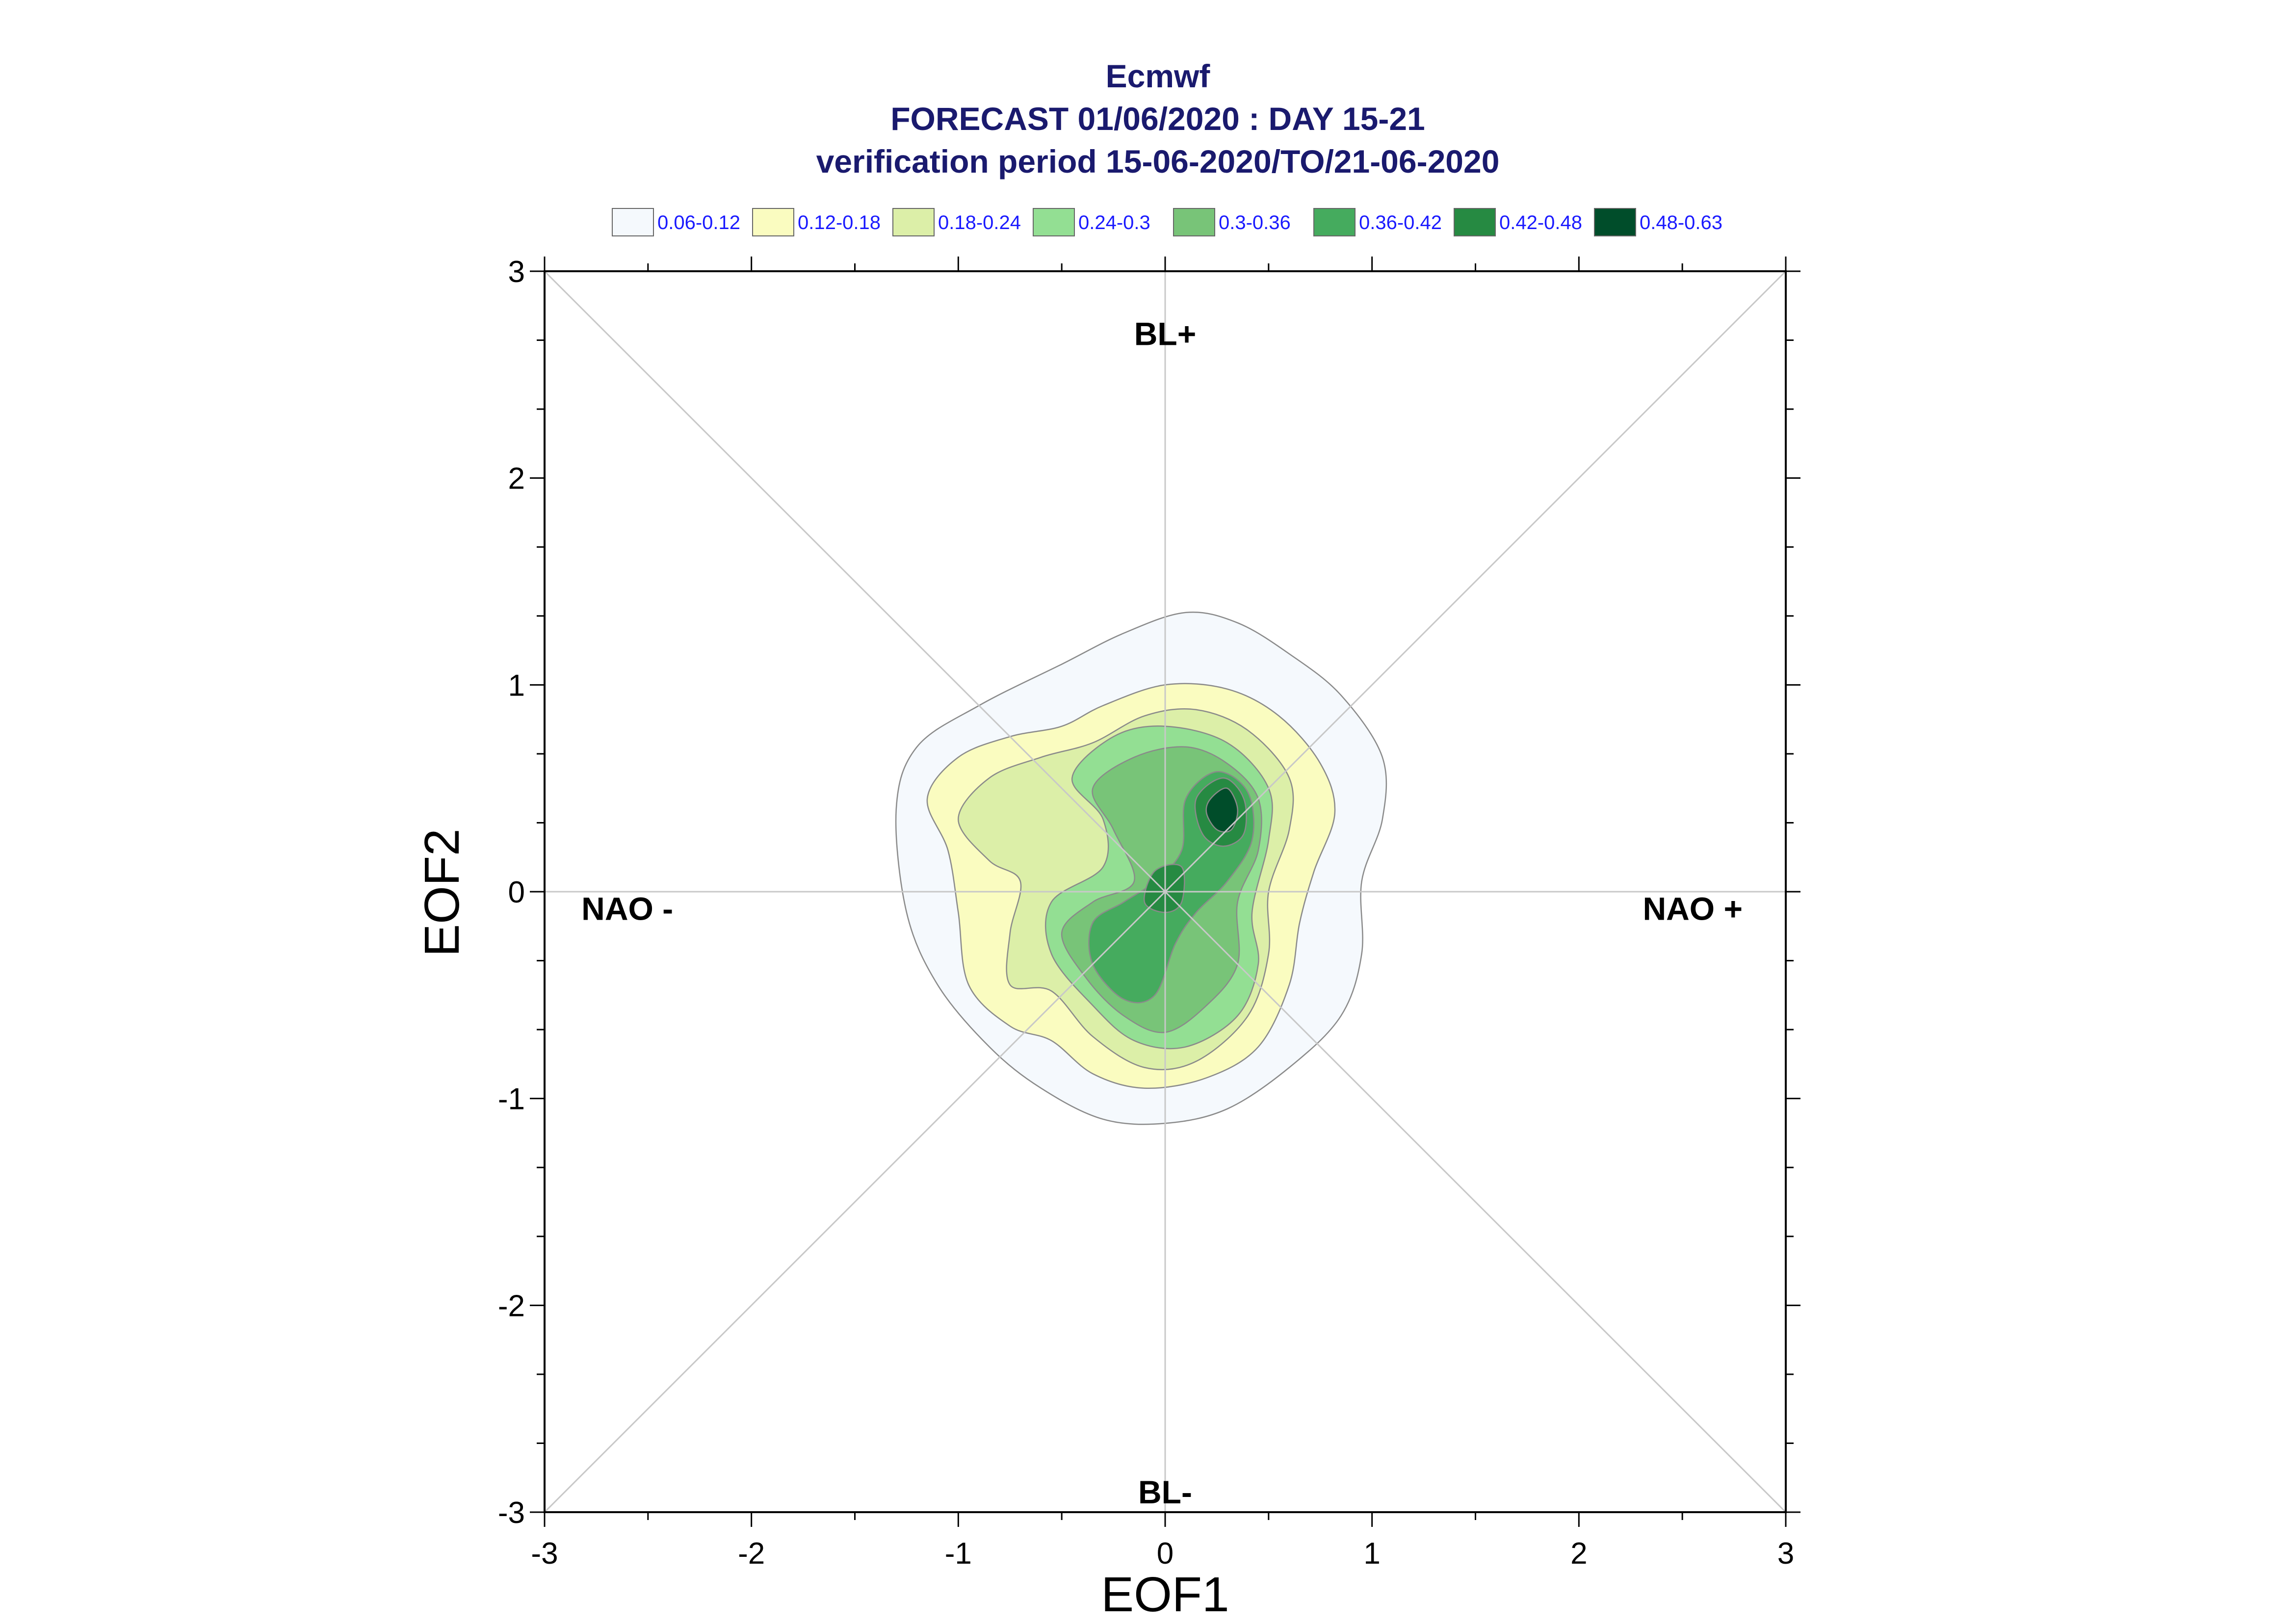 Image resolution: width=2295 pixels, height=1624 pixels. What do you see at coordinates (1221, 810) in the screenshot?
I see `density-contour` at bounding box center [1221, 810].